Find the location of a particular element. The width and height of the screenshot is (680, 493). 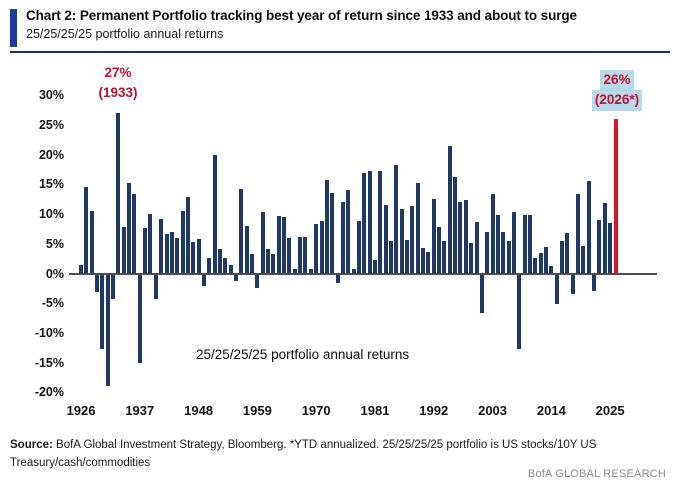

bar-2017 is located at coordinates (567, 253).